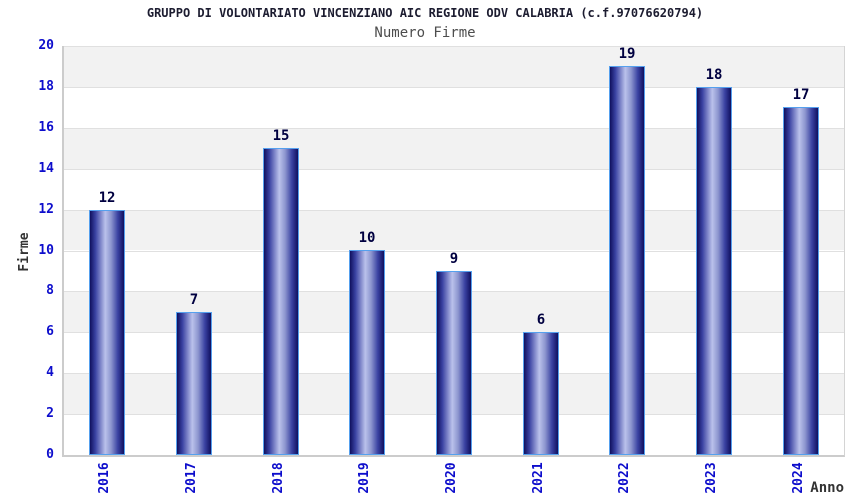 The image size is (850, 500). I want to click on x-tick-label: 2018, so click(278, 478).